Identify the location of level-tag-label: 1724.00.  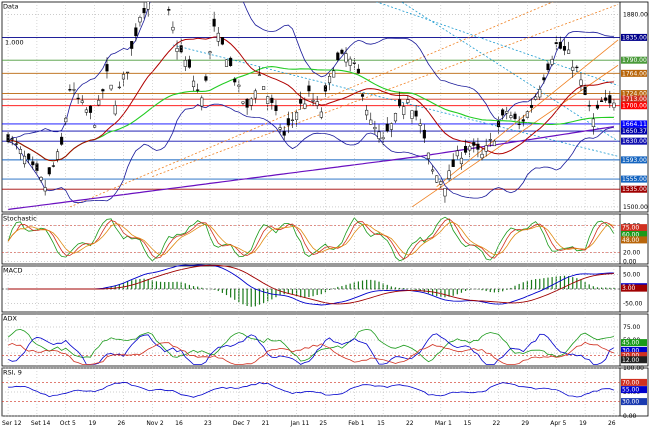
(634, 94).